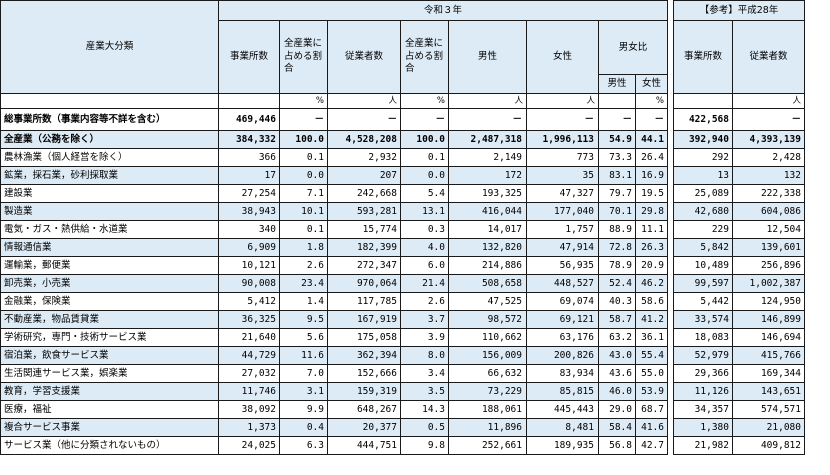 This screenshot has height=475, width=830. I want to click on cell-male: 66,632, so click(487, 373).